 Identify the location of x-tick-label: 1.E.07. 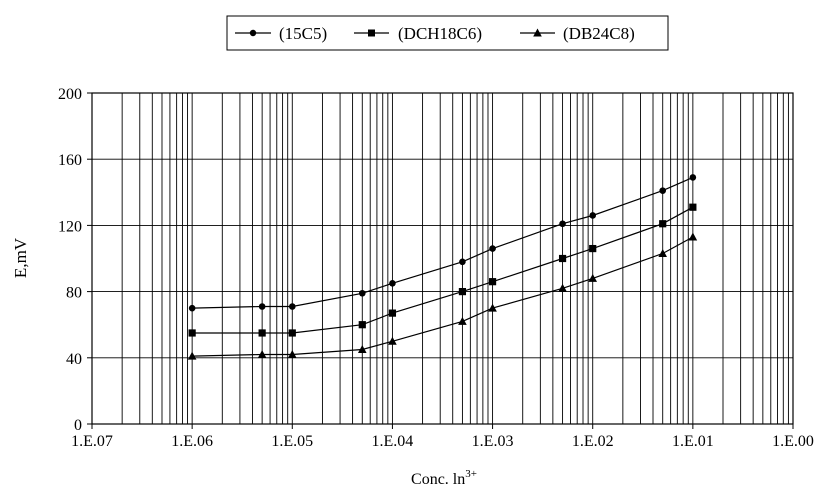
(92, 441).